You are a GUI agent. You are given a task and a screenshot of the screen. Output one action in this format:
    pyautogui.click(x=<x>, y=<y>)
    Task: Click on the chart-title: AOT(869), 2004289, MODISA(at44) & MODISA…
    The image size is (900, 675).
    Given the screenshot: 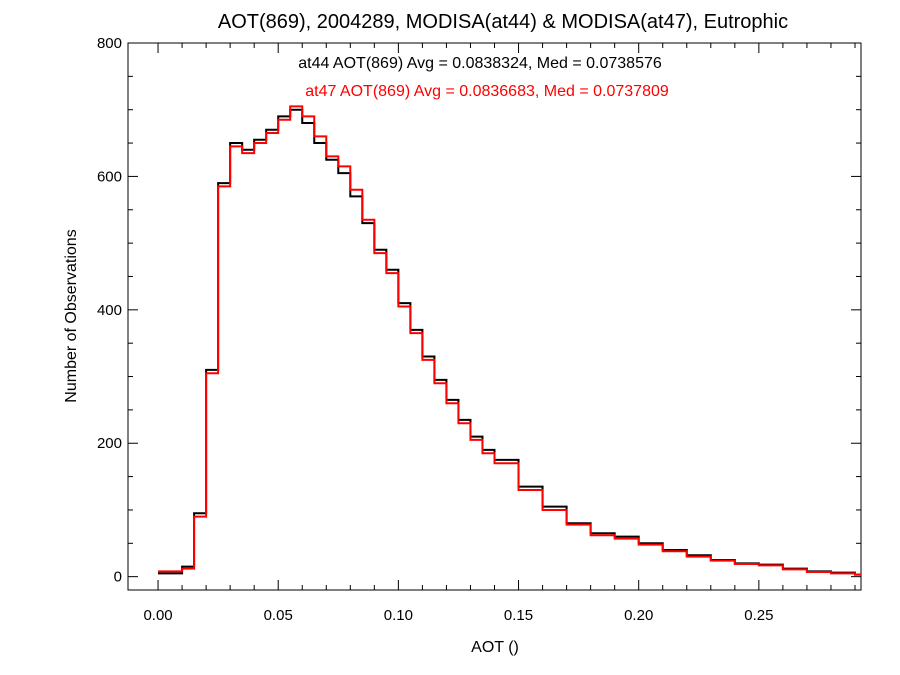 What is the action you would take?
    pyautogui.click(x=503, y=22)
    